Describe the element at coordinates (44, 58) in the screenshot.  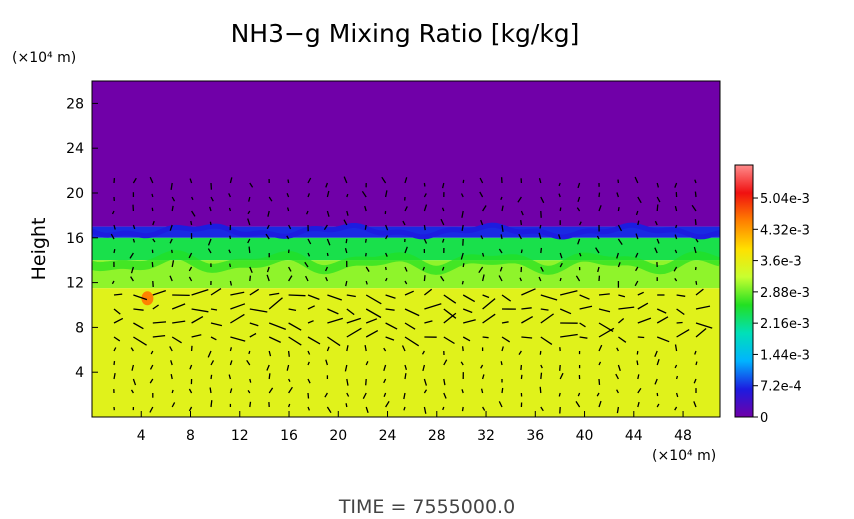
I see `y-unit-label: (×10⁴ m)` at that location.